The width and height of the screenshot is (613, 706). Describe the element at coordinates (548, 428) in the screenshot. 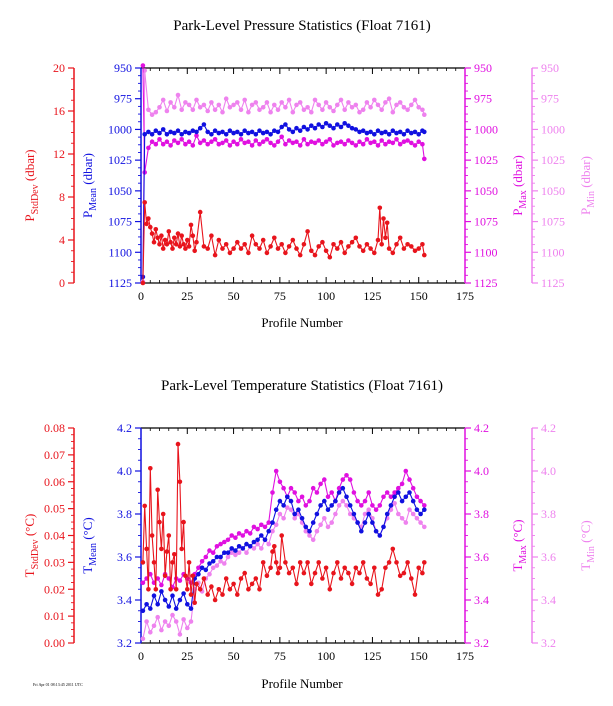

I see `min-tick-label: 4.2` at that location.